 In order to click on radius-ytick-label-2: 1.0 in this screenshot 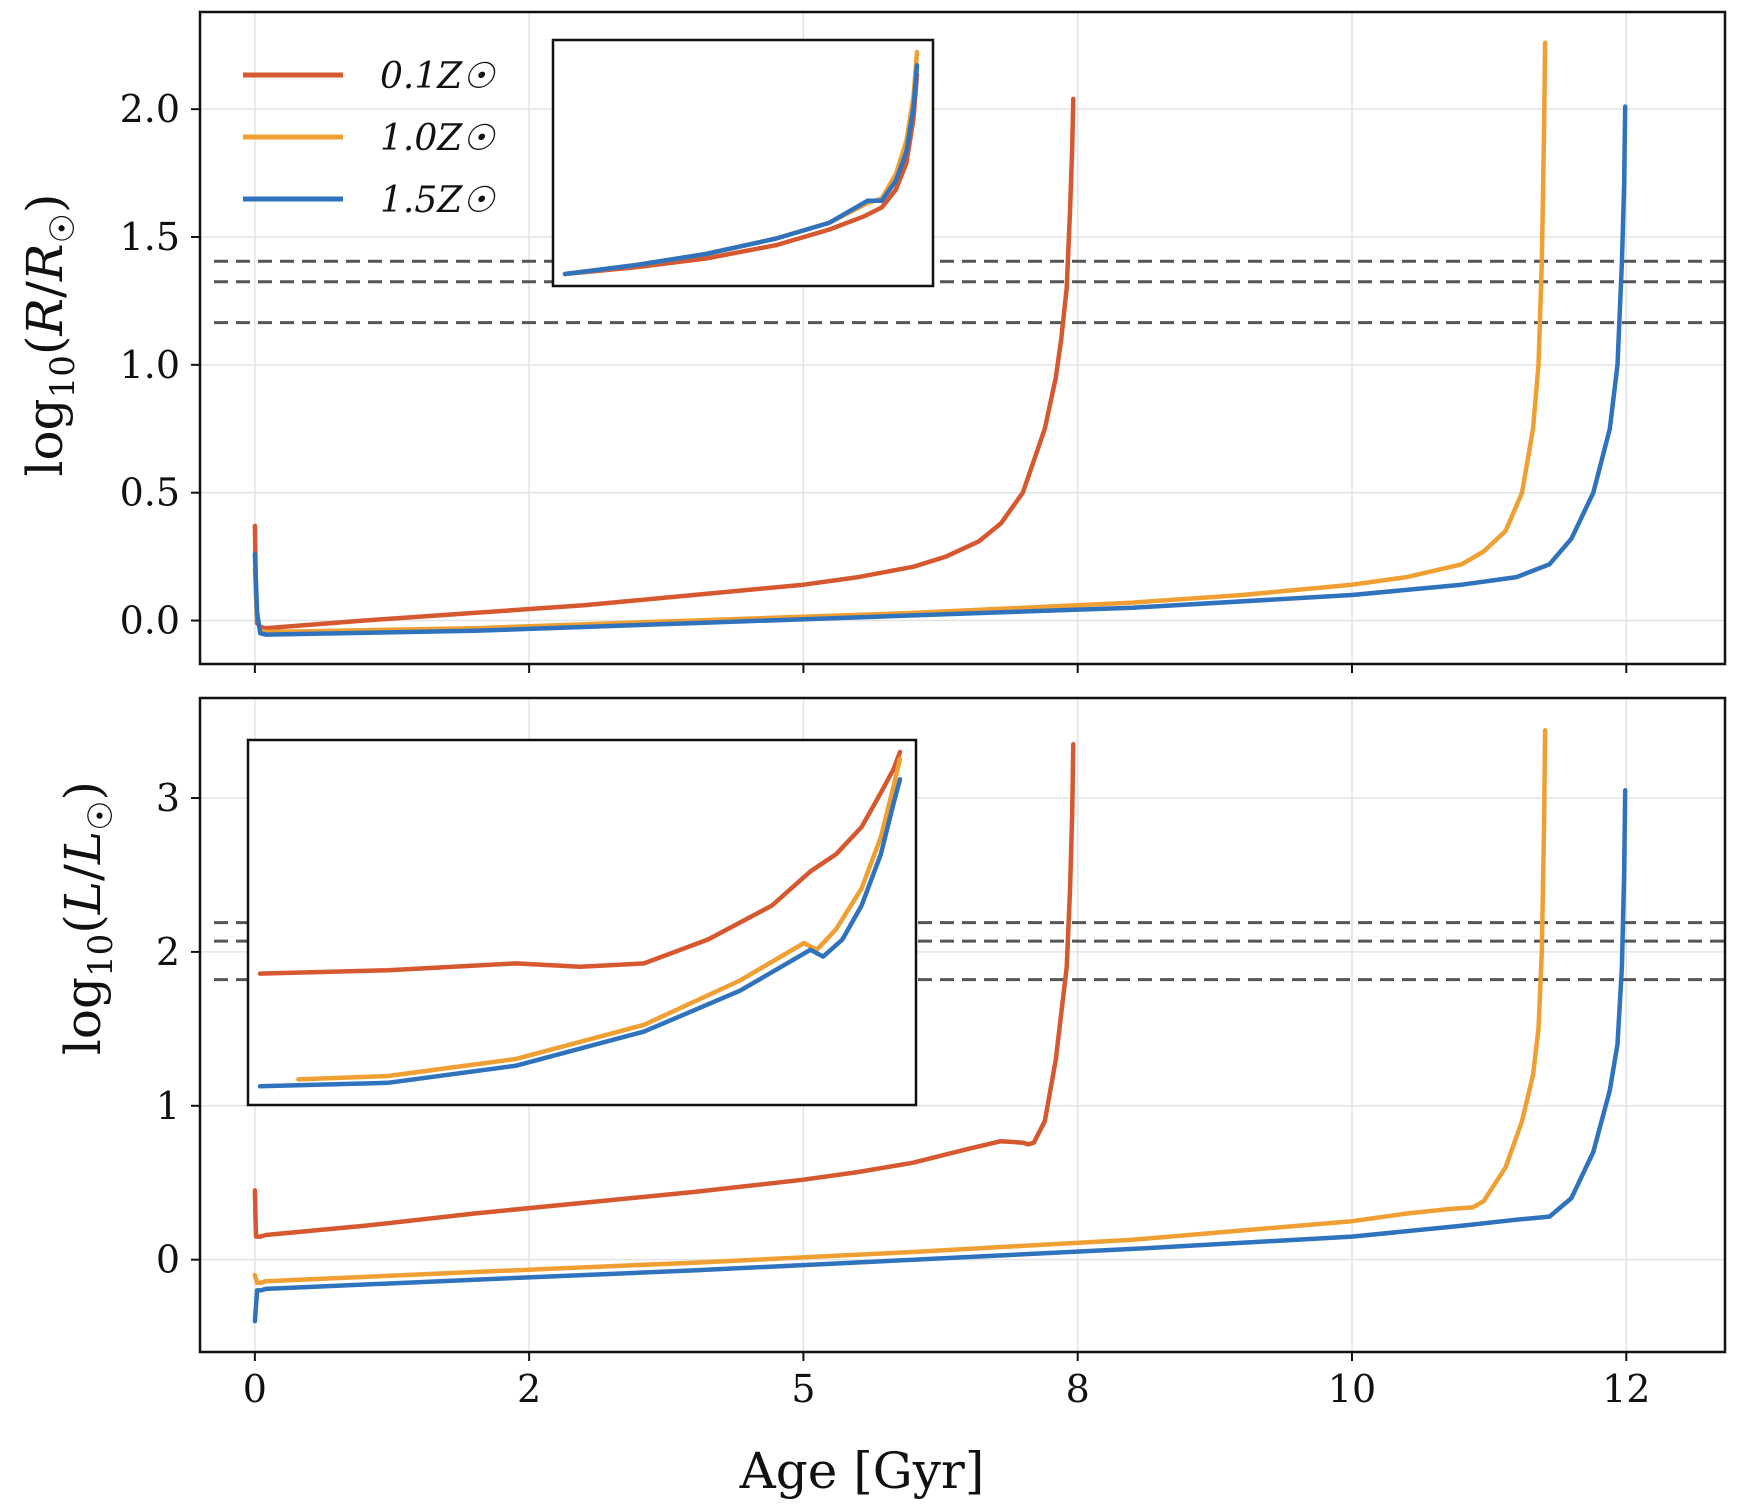, I will do `click(150, 365)`.